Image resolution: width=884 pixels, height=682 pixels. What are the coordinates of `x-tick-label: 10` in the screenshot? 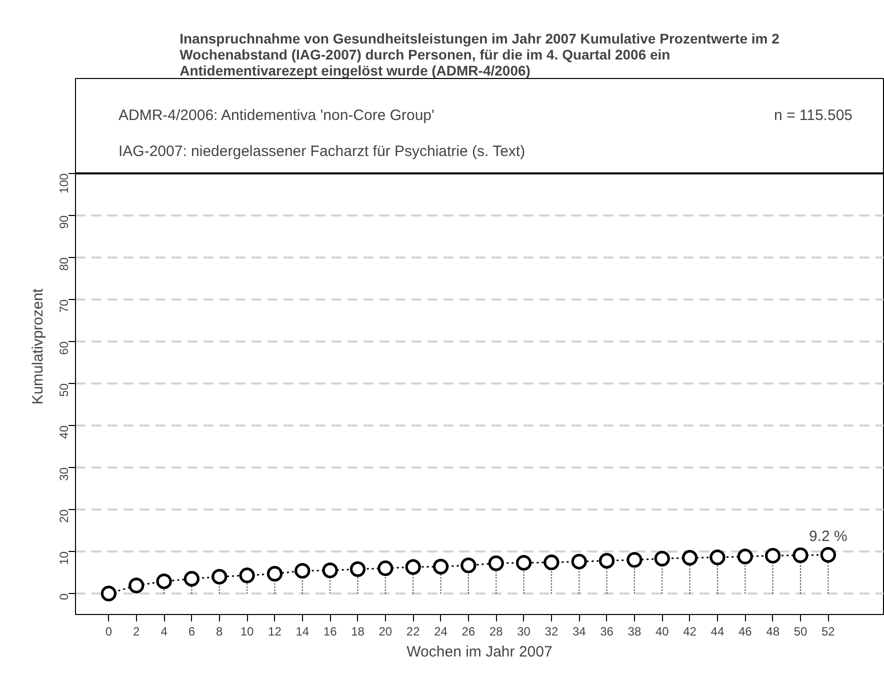 It's located at (247, 631).